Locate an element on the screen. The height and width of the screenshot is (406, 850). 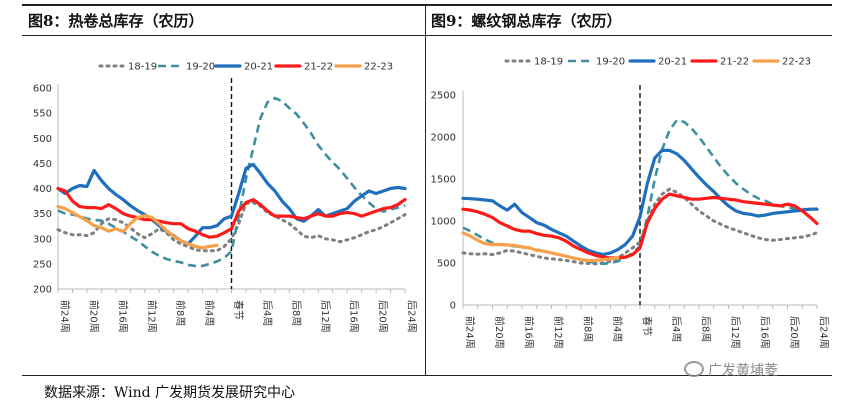
y-tick-label: 1000 is located at coordinates (443, 222).